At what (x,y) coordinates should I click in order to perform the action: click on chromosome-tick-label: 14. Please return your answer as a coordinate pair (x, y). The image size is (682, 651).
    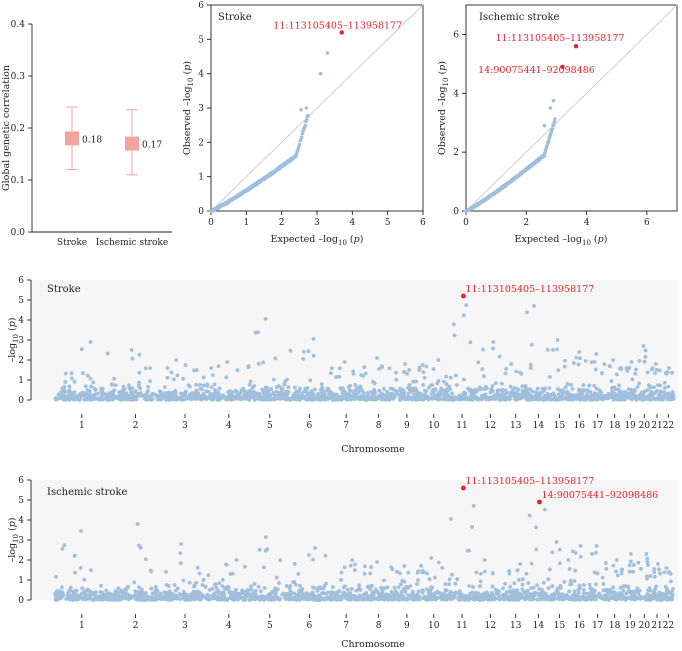
    Looking at the image, I should click on (539, 626).